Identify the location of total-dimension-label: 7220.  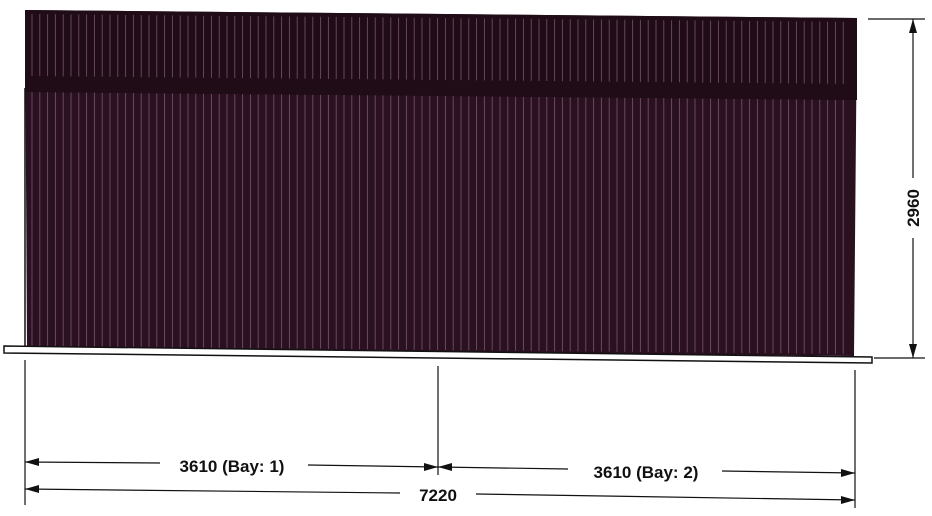
(438, 495).